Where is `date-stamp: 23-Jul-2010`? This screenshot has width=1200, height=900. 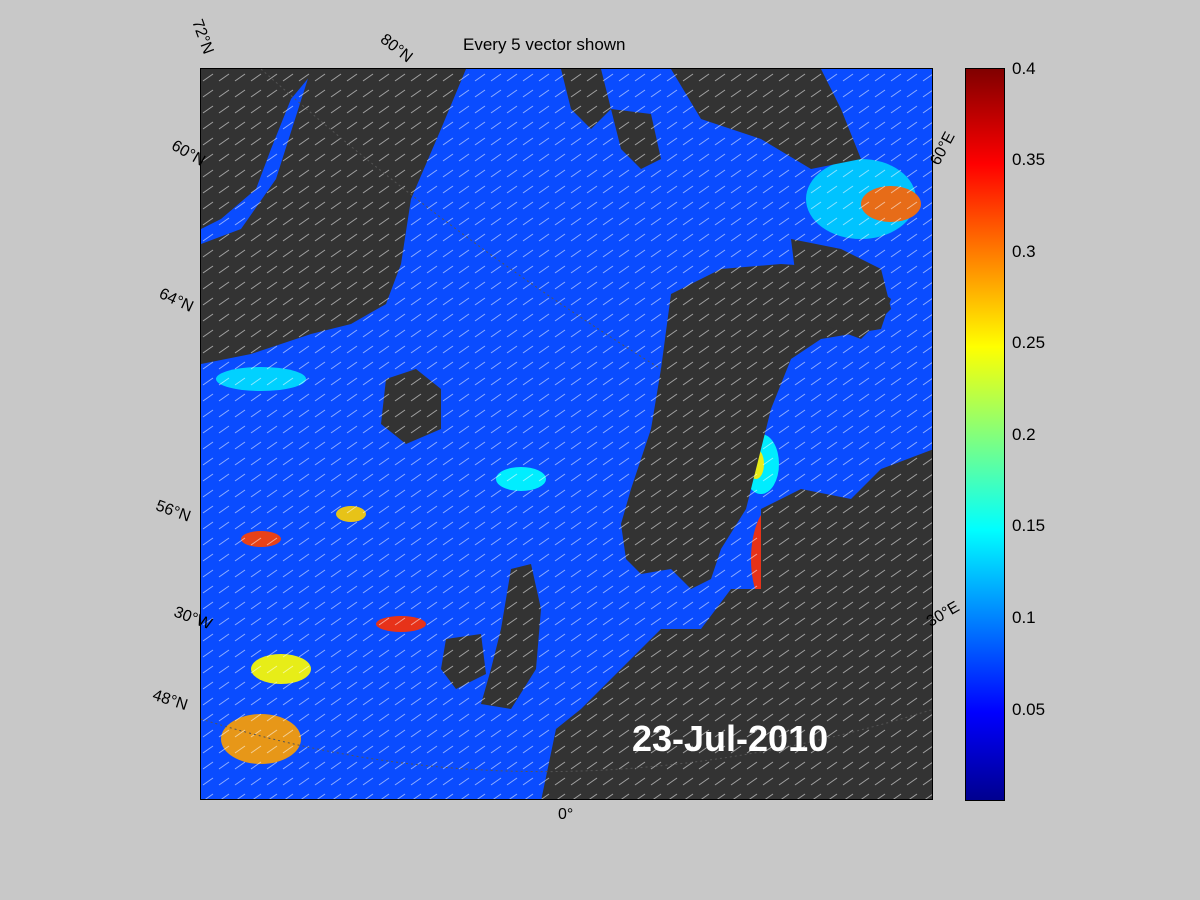
date-stamp: 23-Jul-2010 is located at coordinates (730, 738).